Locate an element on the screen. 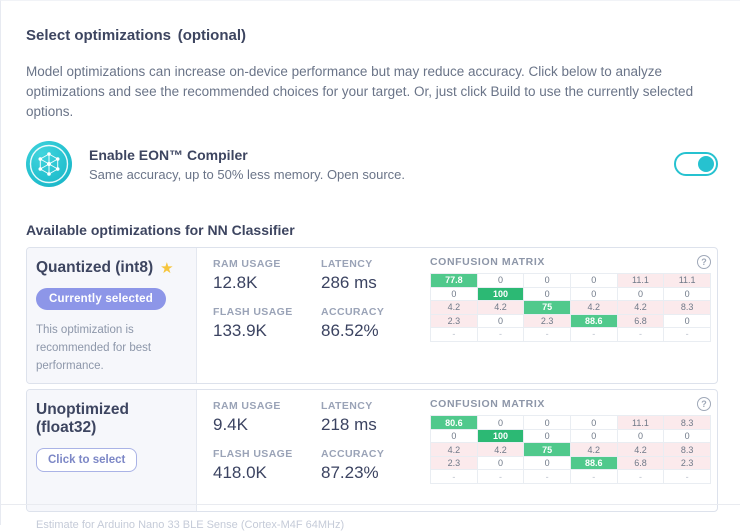 The width and height of the screenshot is (740, 531). stat: FLASH USAGE 133.9K is located at coordinates (267, 323).